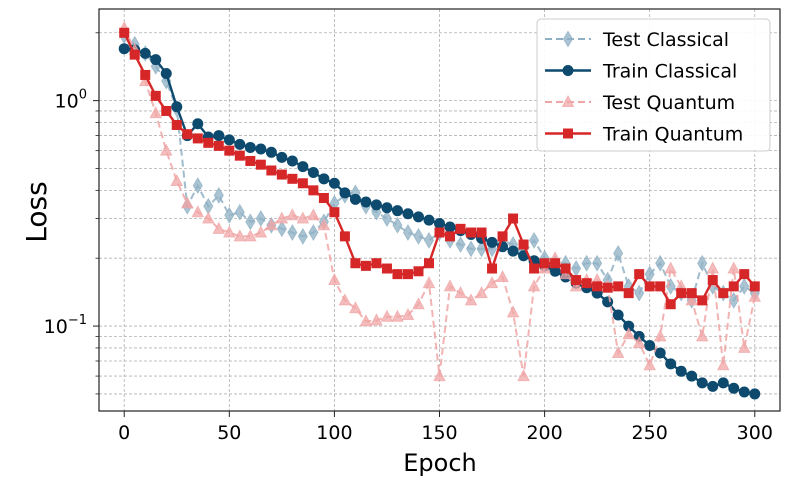  I want to click on y-tick-label: 100, so click(71, 100).